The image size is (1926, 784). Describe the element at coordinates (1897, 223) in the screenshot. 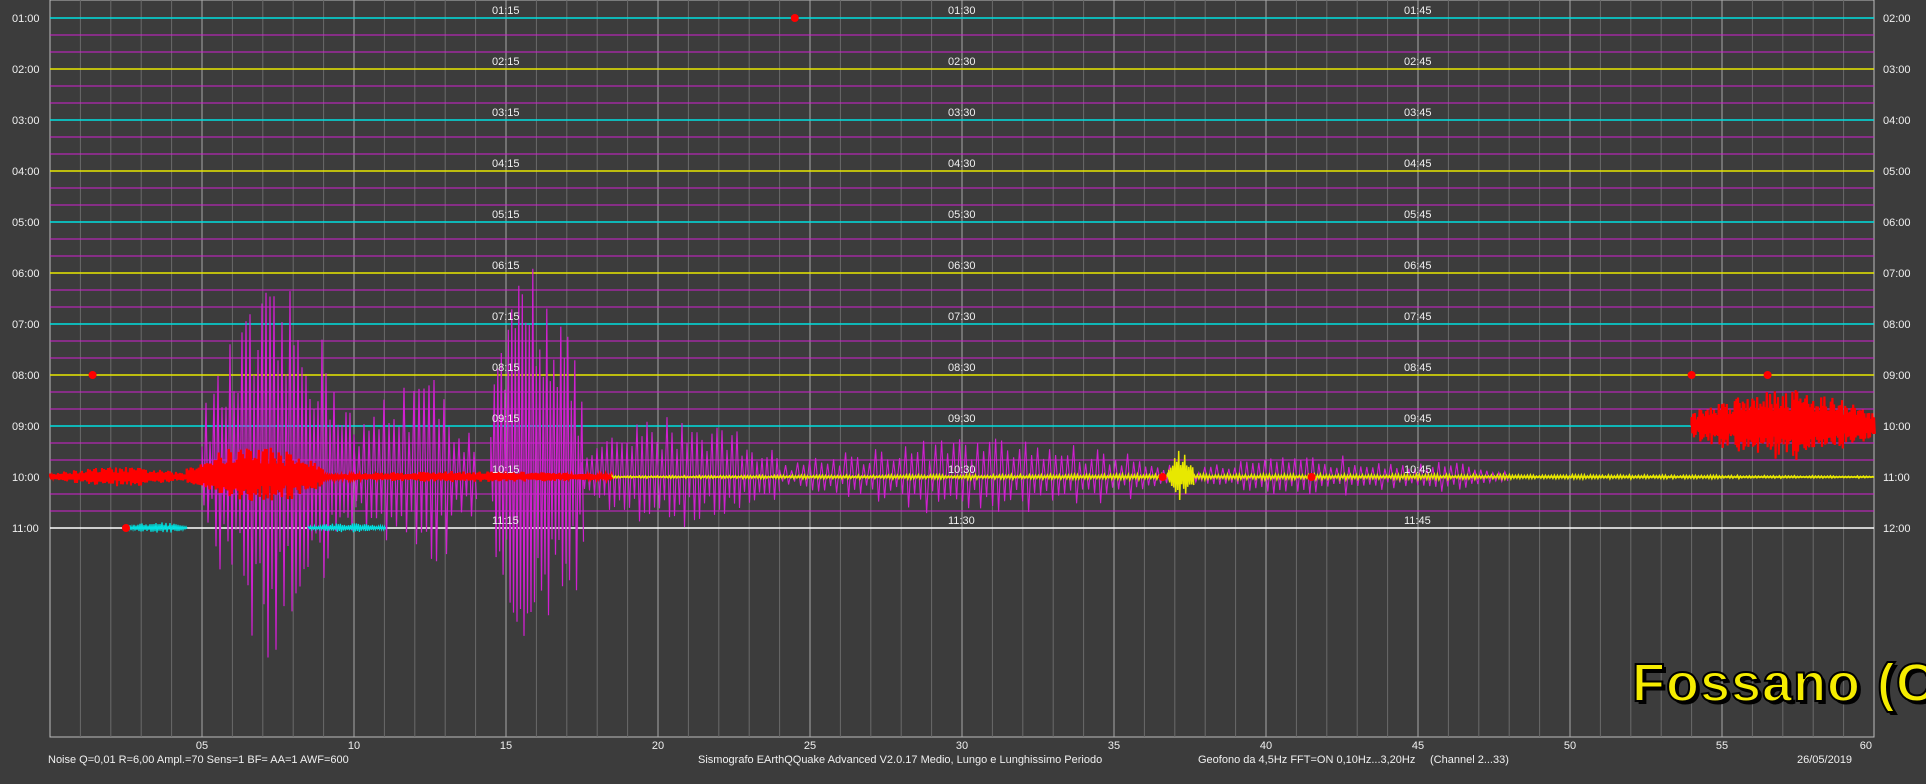

I see `row-time-right: 06:00` at that location.